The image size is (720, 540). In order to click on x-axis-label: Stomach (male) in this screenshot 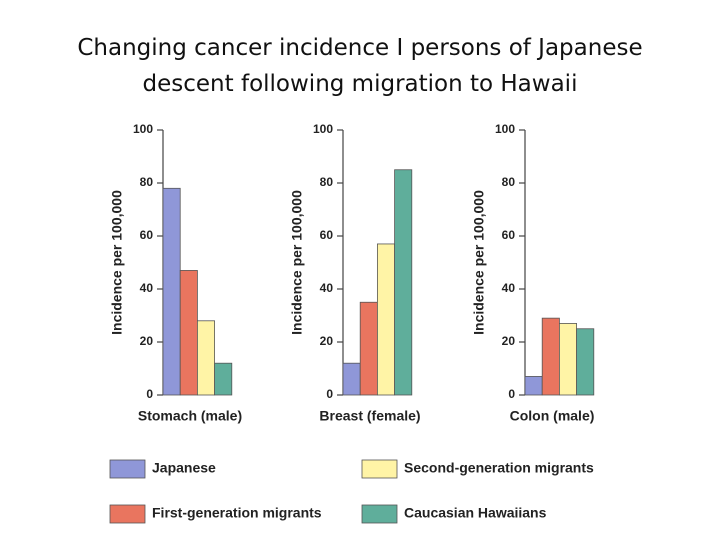, I will do `click(190, 416)`.